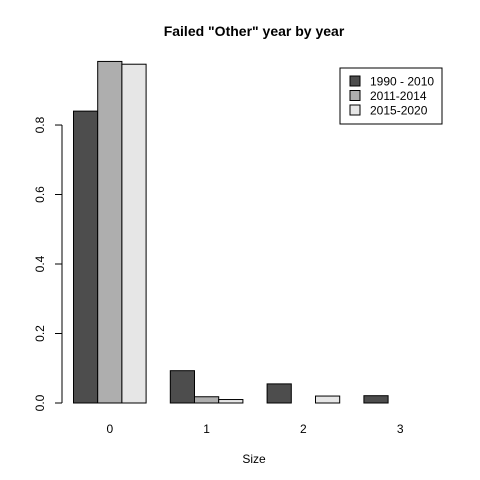 The width and height of the screenshot is (480, 480). I want to click on legend-label: 1990 - 2010, so click(402, 82).